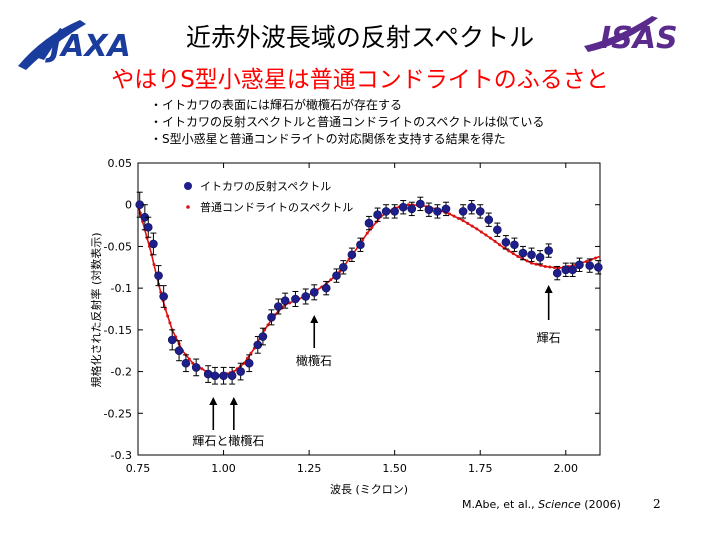 The height and width of the screenshot is (540, 720). Describe the element at coordinates (549, 338) in the screenshot. I see `annotation-label: 輝石` at that location.